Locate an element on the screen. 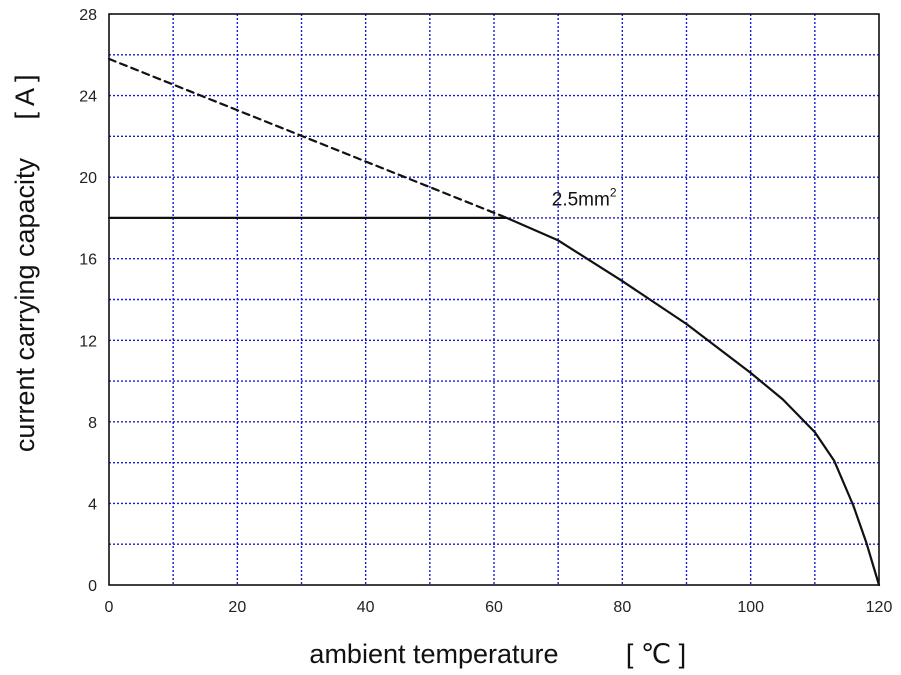 This screenshot has width=901, height=675. y-axis-unit: [ A ] is located at coordinates (25, 96).